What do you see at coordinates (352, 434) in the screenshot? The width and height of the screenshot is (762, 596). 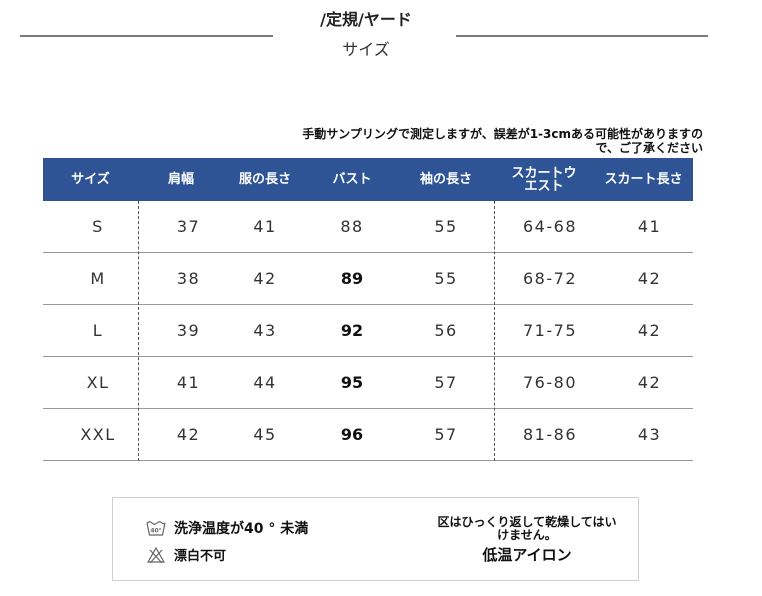 I see `cell-bust: 96` at bounding box center [352, 434].